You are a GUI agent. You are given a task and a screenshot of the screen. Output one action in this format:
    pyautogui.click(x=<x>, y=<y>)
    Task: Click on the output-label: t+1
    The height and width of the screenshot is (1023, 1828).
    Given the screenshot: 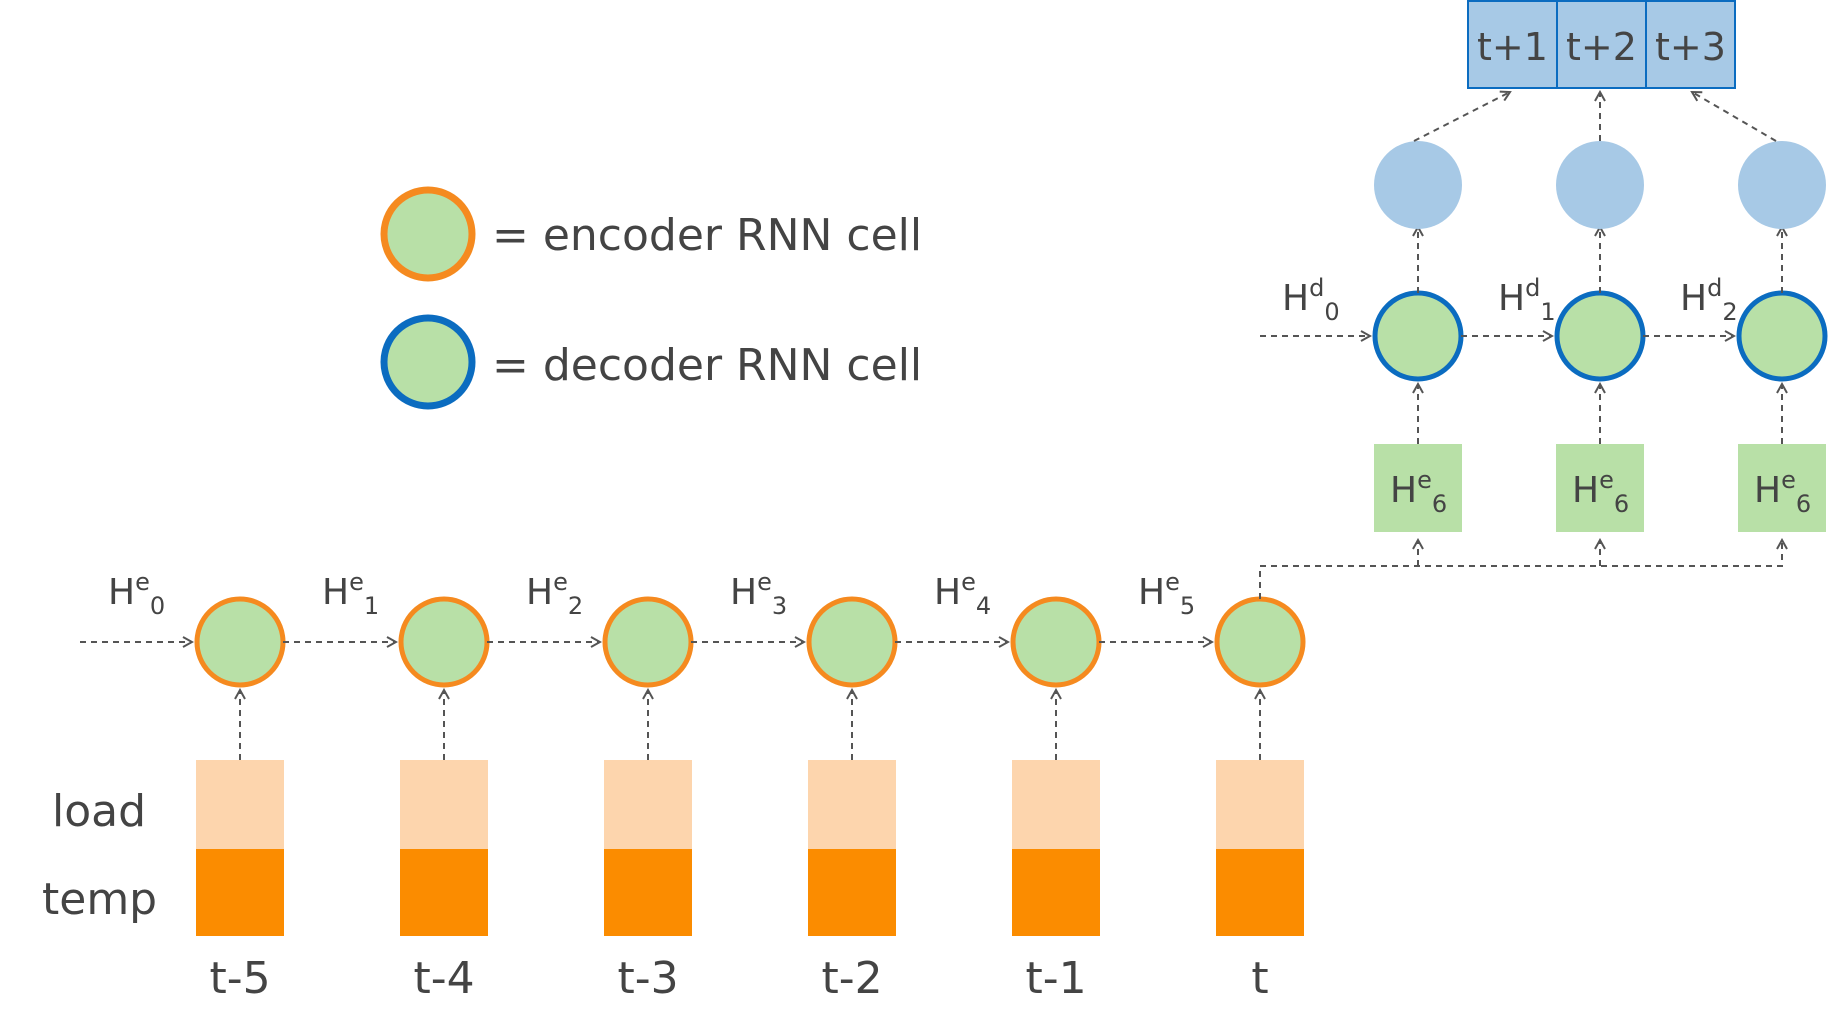 What is the action you would take?
    pyautogui.click(x=1512, y=47)
    